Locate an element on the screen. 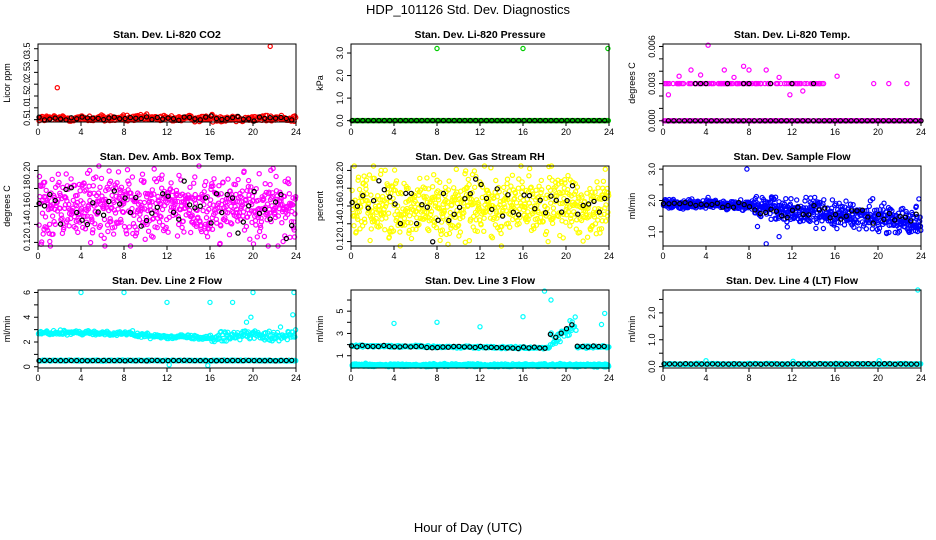 This screenshot has width=936, height=540. panel-title: Stan. Dev. Amb. Box Temp. is located at coordinates (167, 157).